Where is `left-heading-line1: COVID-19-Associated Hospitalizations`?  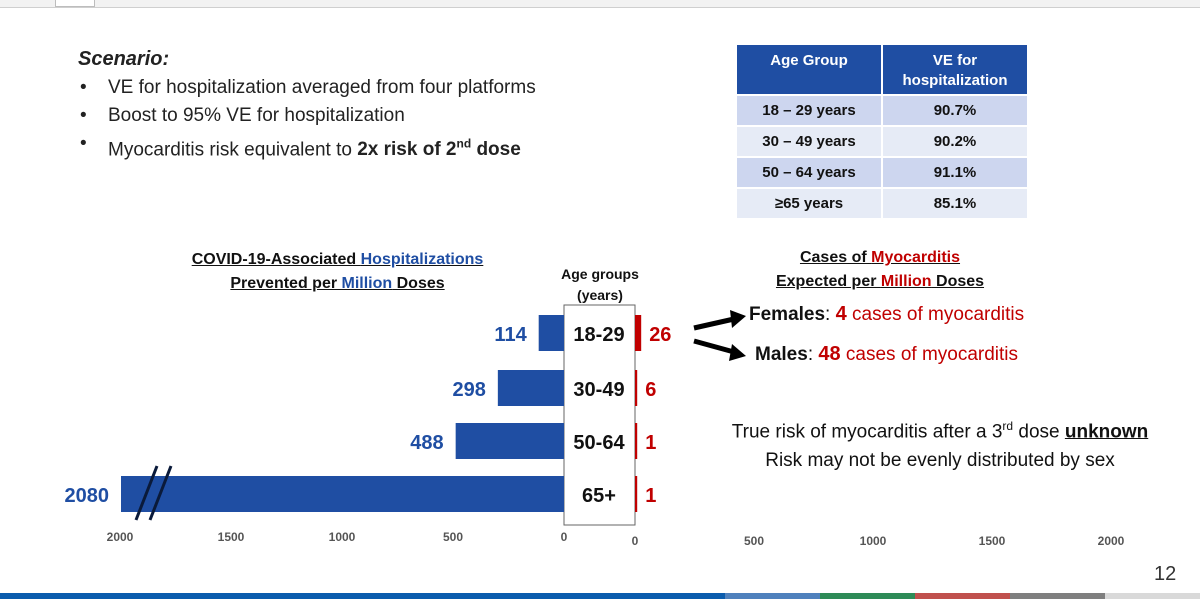
left-heading-line1: COVID-19-Associated Hospitalizations is located at coordinates (337, 260).